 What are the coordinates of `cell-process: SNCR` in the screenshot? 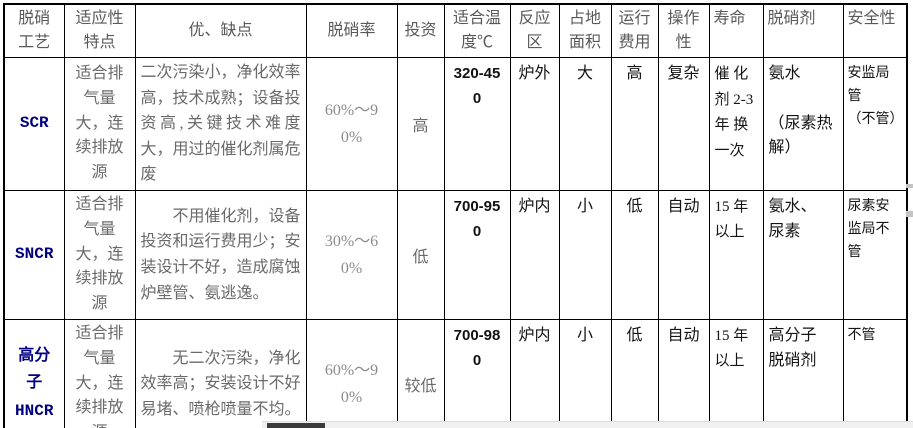 It's located at (34, 254).